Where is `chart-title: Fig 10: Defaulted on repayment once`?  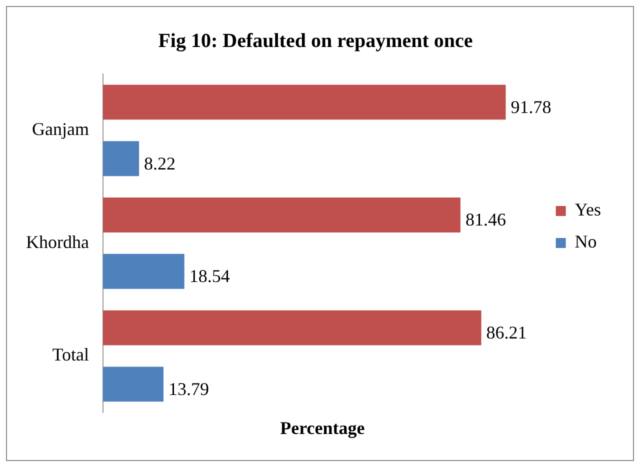
chart-title: Fig 10: Defaulted on repayment once is located at coordinates (315, 41).